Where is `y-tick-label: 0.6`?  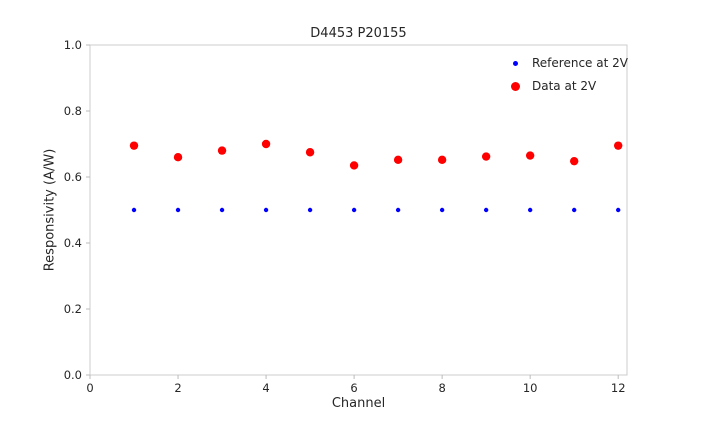 y-tick-label: 0.6 is located at coordinates (73, 177).